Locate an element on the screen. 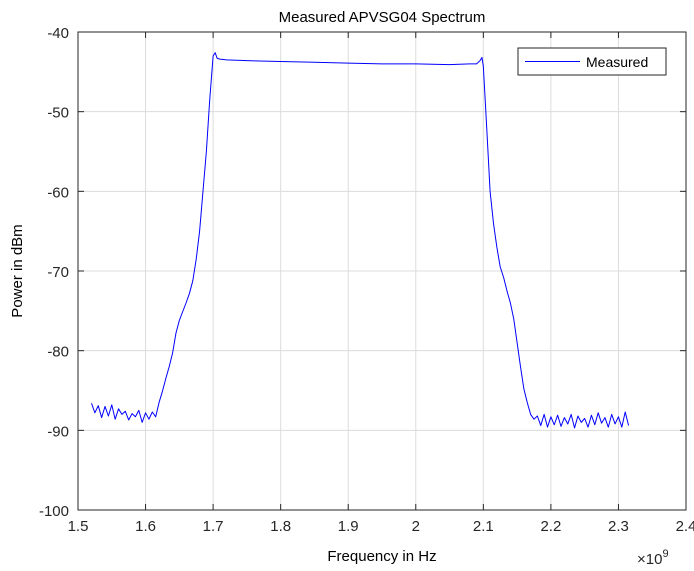  x-tick-label: 2.3 is located at coordinates (618, 526).